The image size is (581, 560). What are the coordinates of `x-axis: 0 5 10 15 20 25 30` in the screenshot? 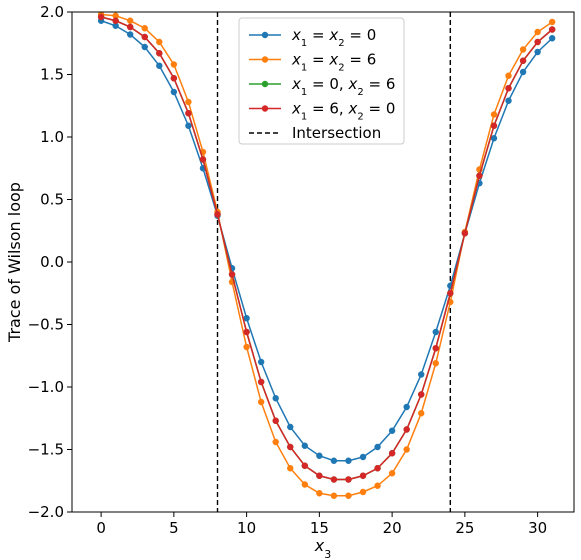 It's located at (321, 524).